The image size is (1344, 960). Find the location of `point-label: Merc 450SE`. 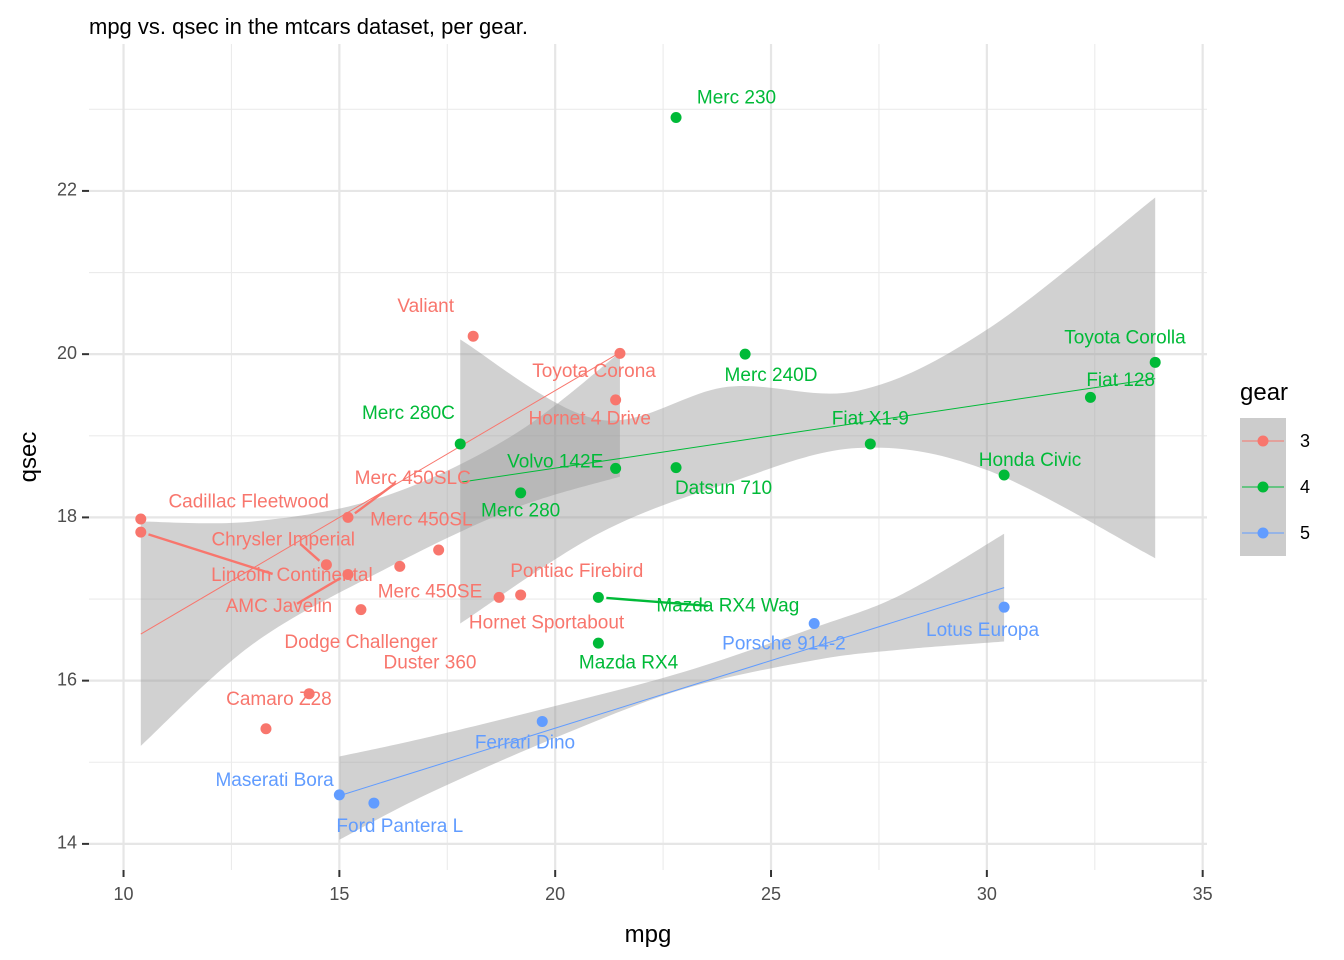

point-label: Merc 450SE is located at coordinates (430, 592).